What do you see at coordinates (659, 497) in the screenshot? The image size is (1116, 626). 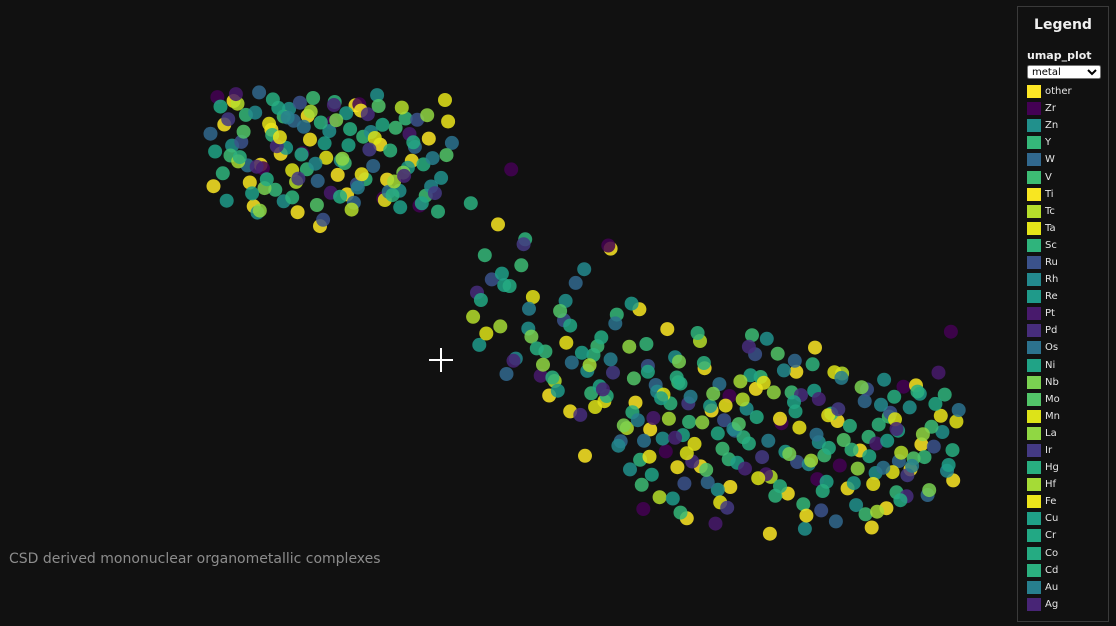 I see `scatter-point-tc` at bounding box center [659, 497].